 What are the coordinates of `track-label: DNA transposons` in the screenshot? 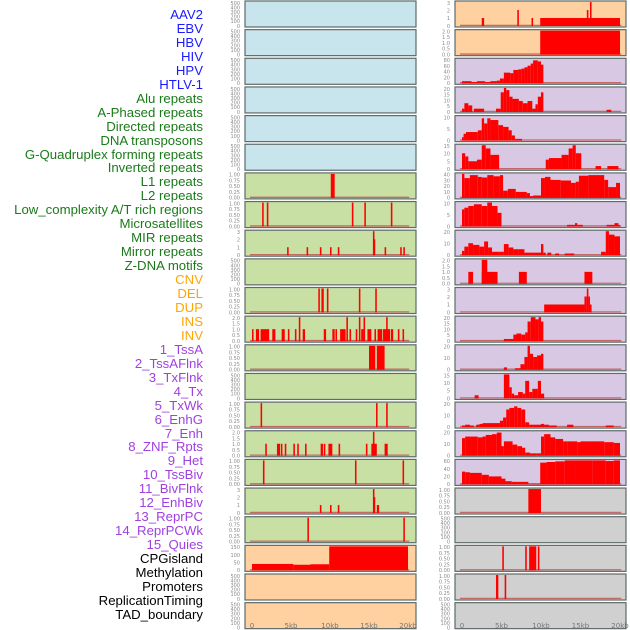 It's located at (151, 140).